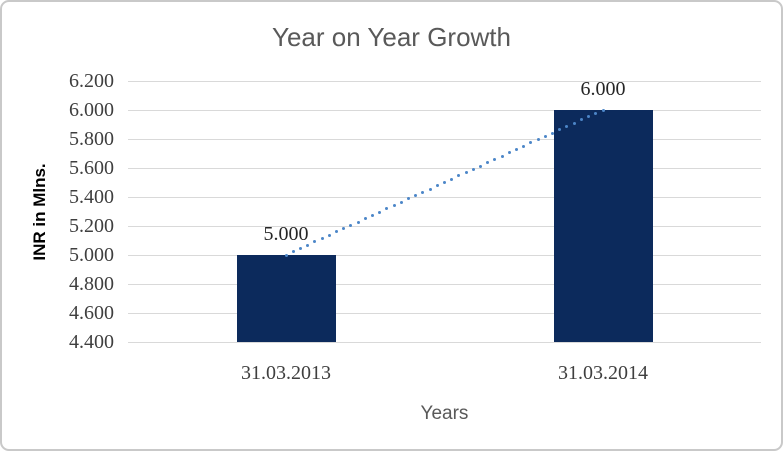 The height and width of the screenshot is (451, 783). I want to click on y-tick-label: 4.800, so click(91, 284).